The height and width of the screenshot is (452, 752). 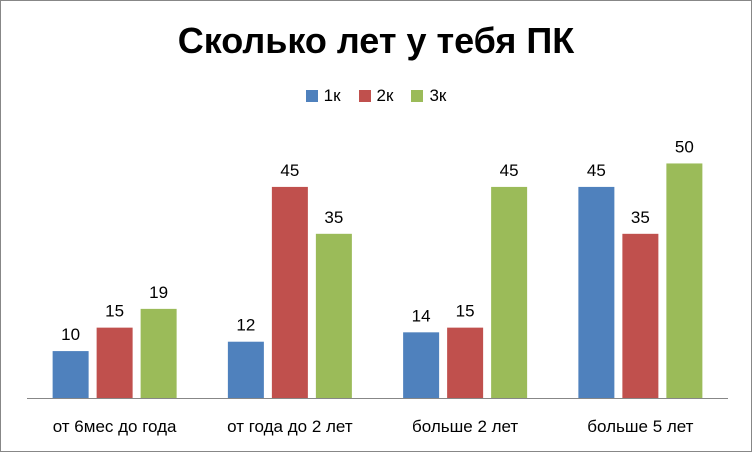 What do you see at coordinates (70, 334) in the screenshot?
I see `data-label-series-1-cat-1: 10` at bounding box center [70, 334].